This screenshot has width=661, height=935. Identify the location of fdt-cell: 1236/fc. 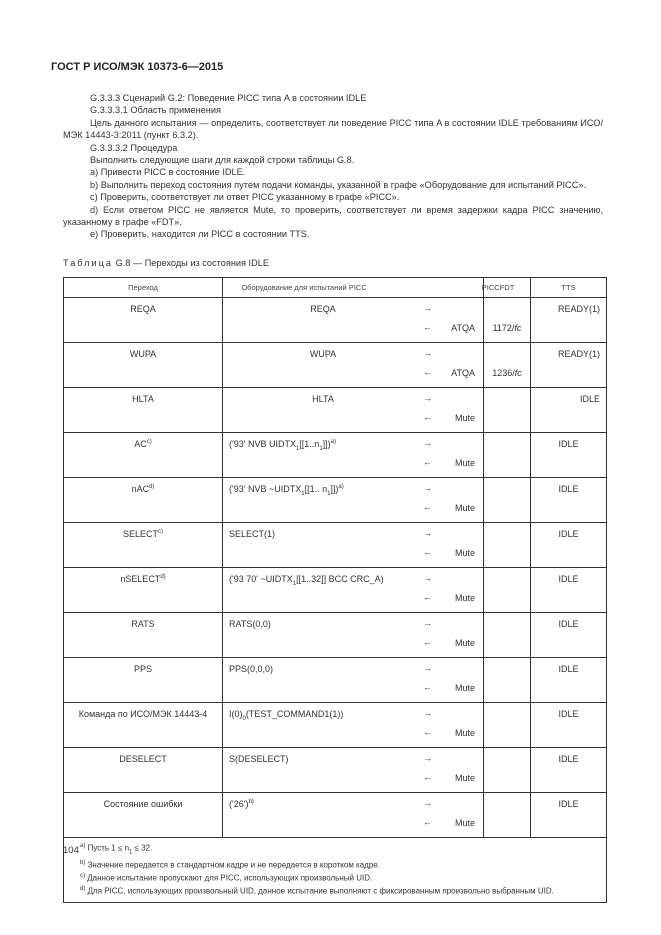
(507, 365).